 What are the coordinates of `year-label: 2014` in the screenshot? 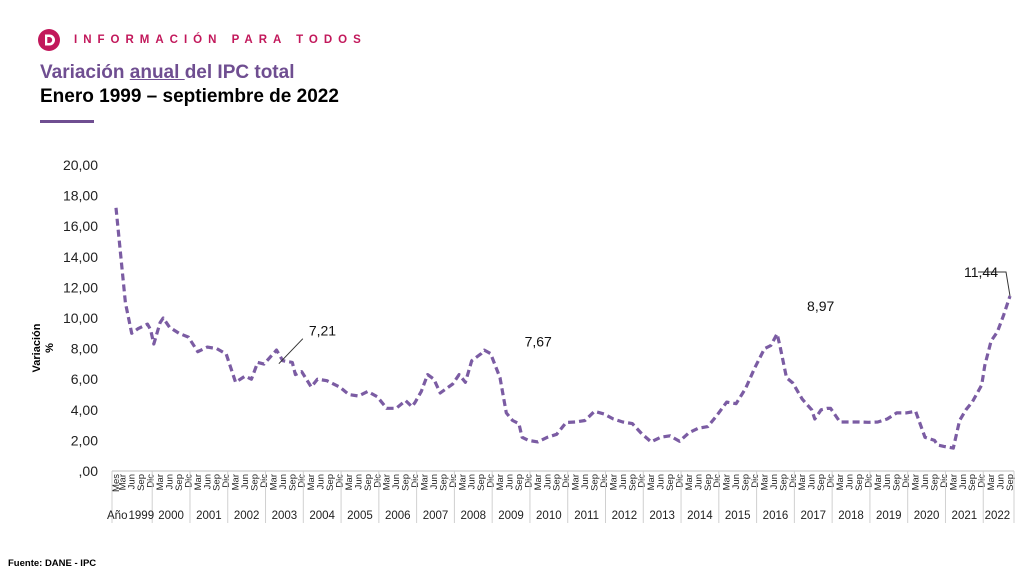 It's located at (700, 516).